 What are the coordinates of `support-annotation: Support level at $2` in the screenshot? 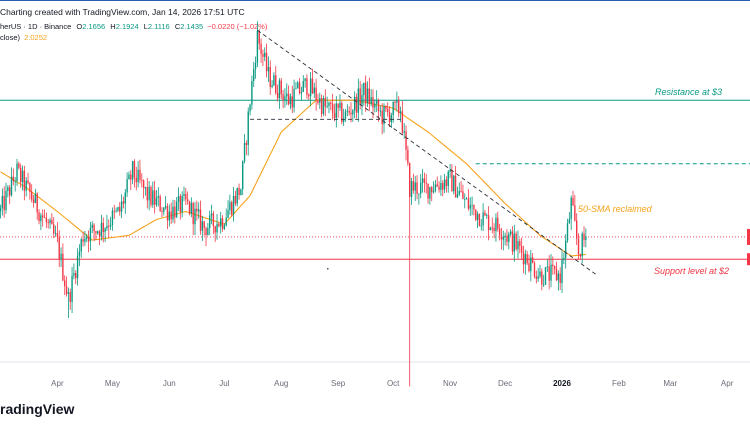 It's located at (691, 271).